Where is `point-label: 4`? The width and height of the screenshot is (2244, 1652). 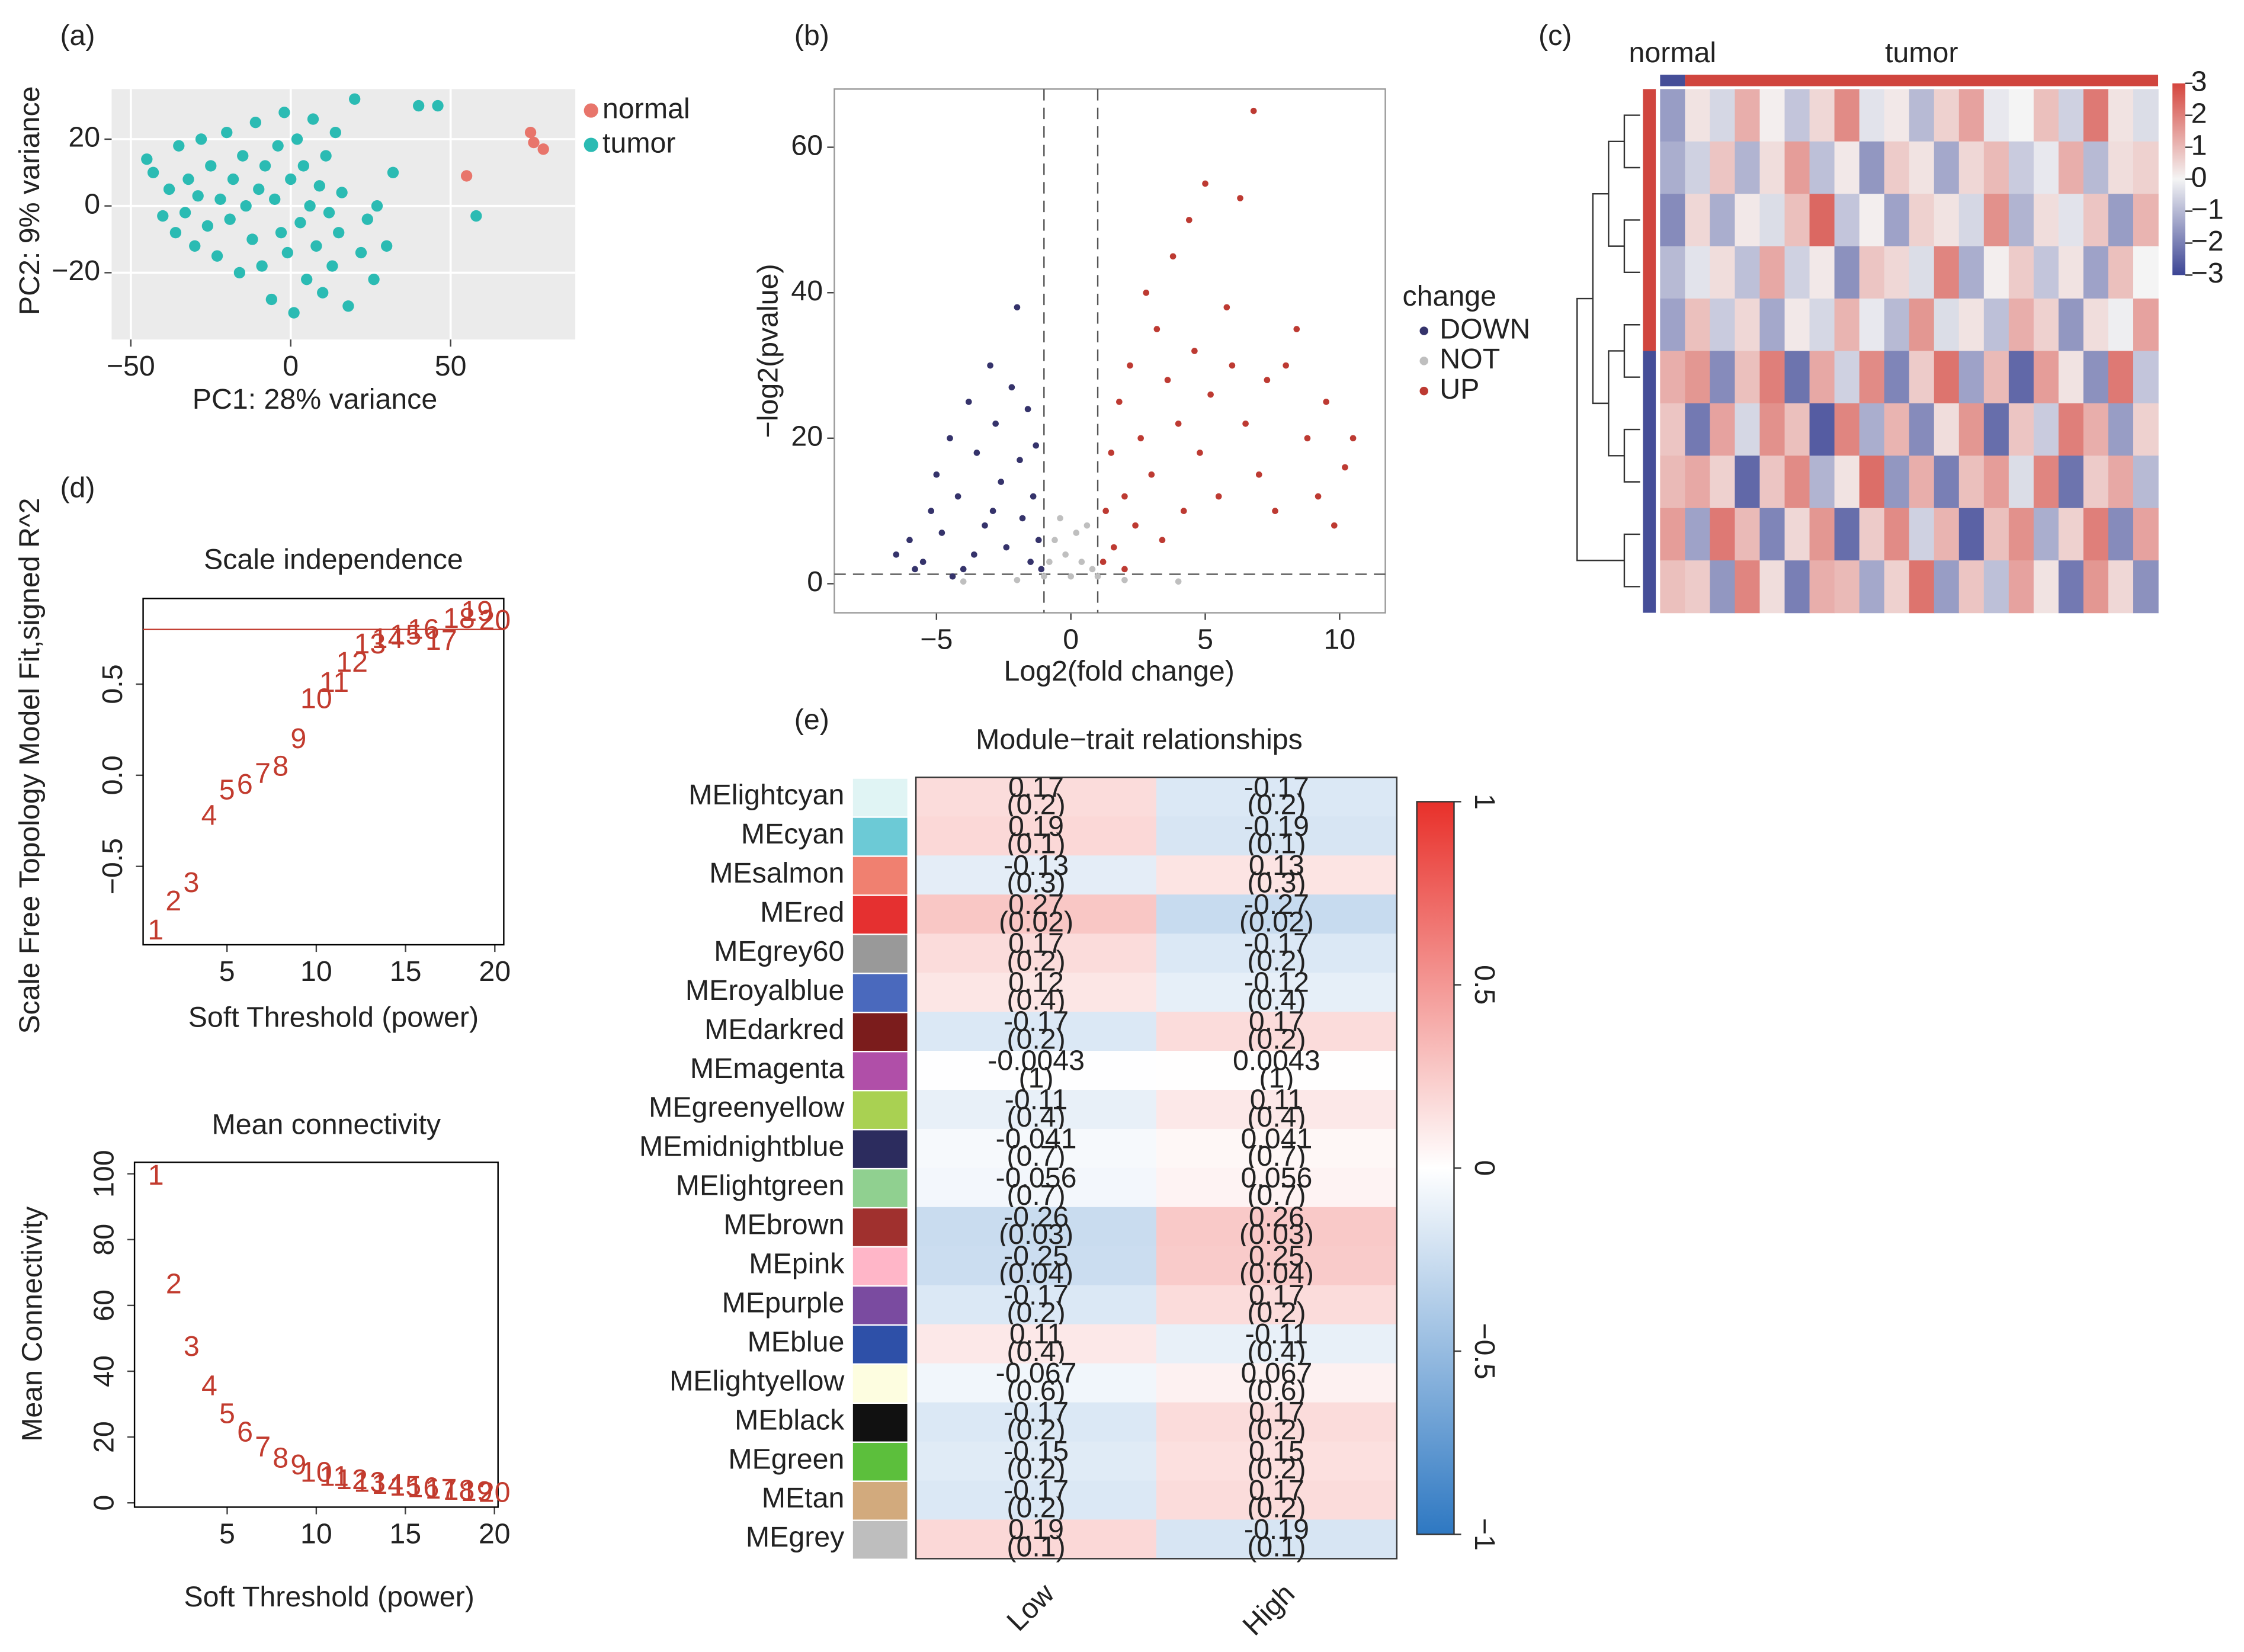
point-label: 4 is located at coordinates (209, 1386).